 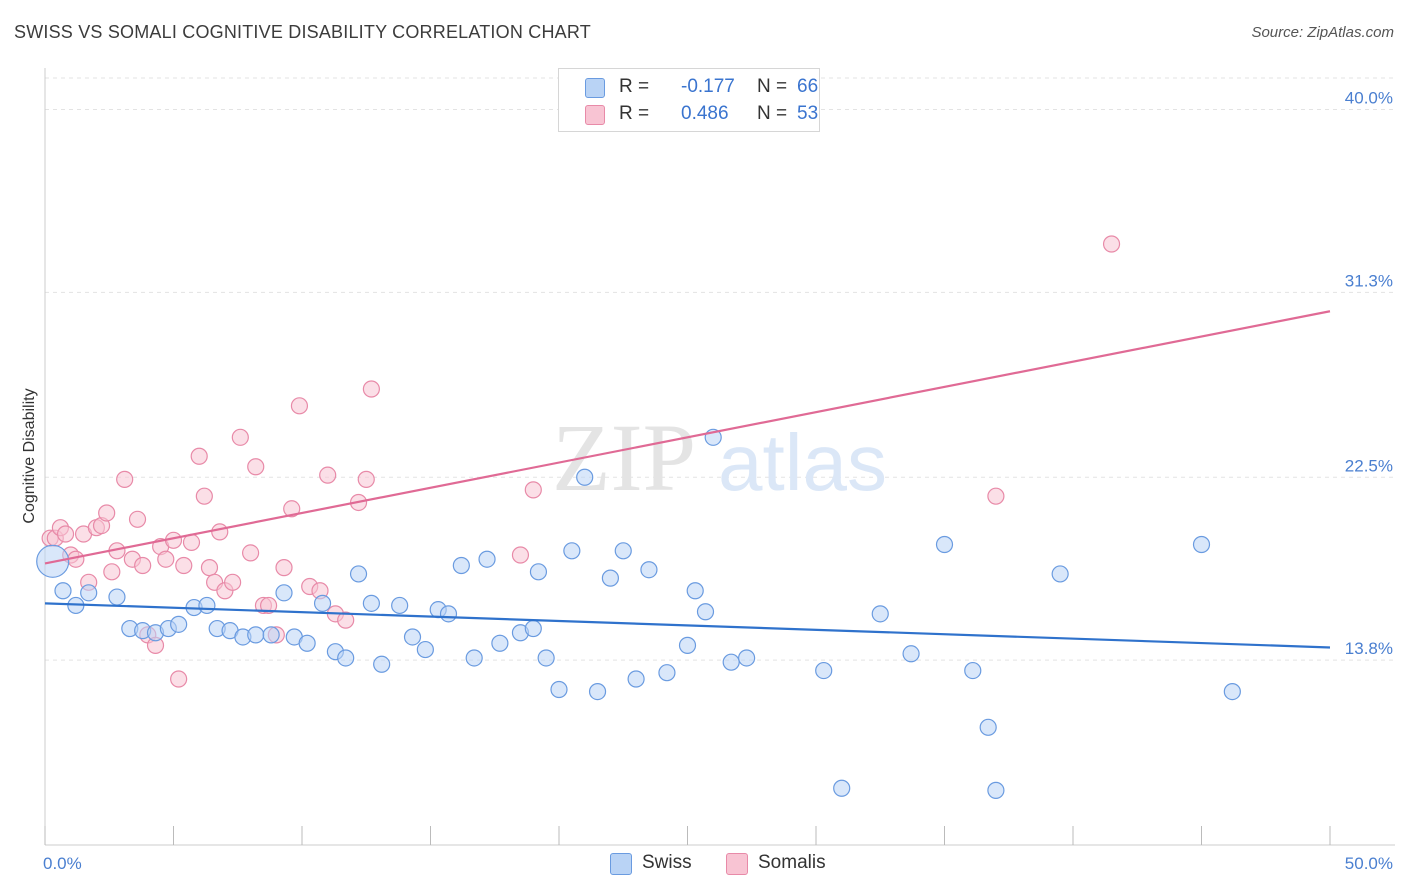 I want to click on swiss-n-label: N =, so click(x=772, y=86).